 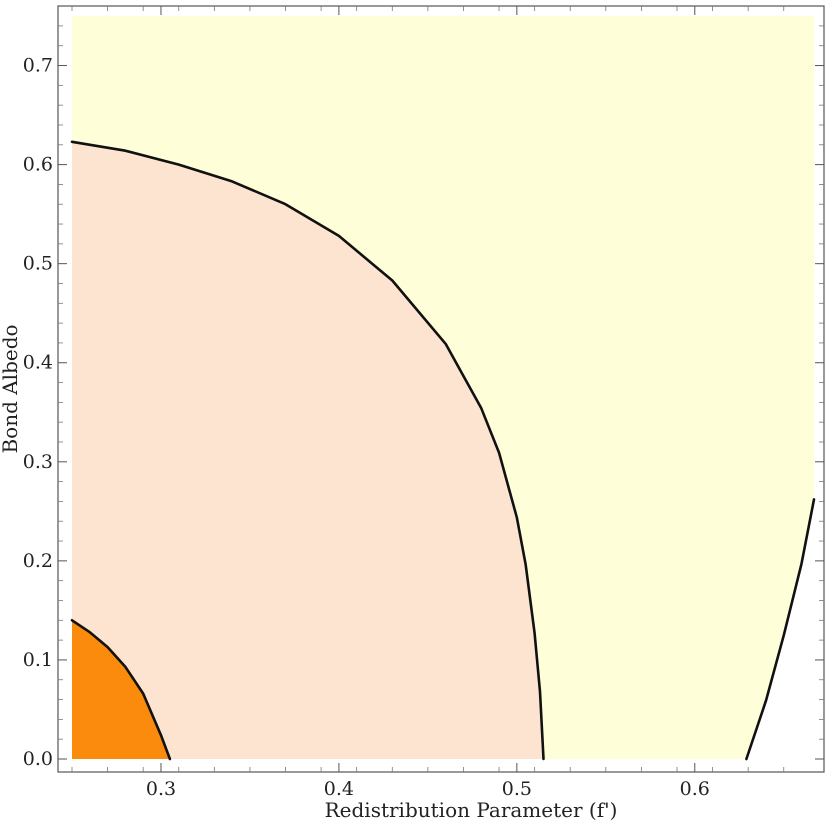 What do you see at coordinates (38, 759) in the screenshot?
I see `y-tick-label: 0.0` at bounding box center [38, 759].